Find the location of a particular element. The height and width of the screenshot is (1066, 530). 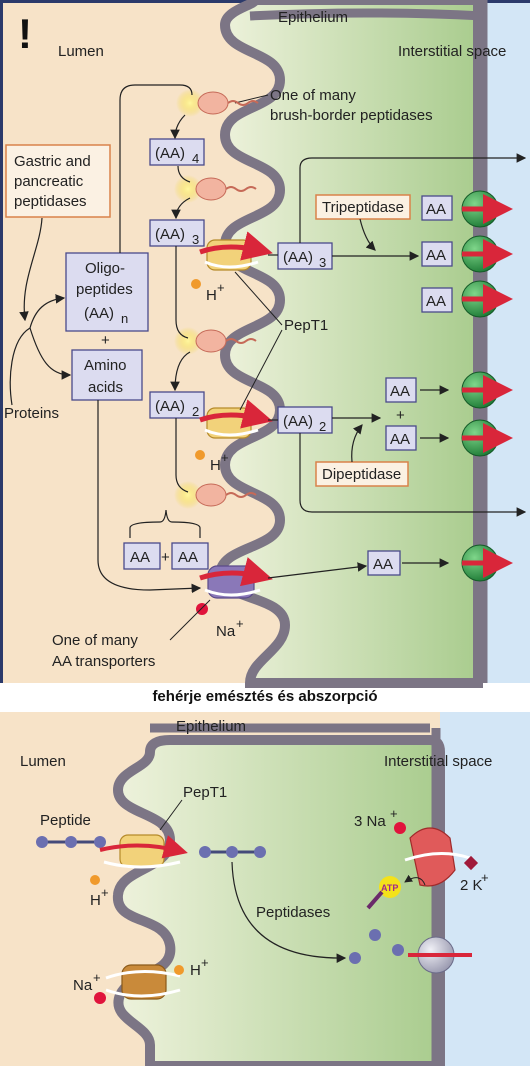

caption: fehérje emésztés és abszorpció is located at coordinates (264, 696).